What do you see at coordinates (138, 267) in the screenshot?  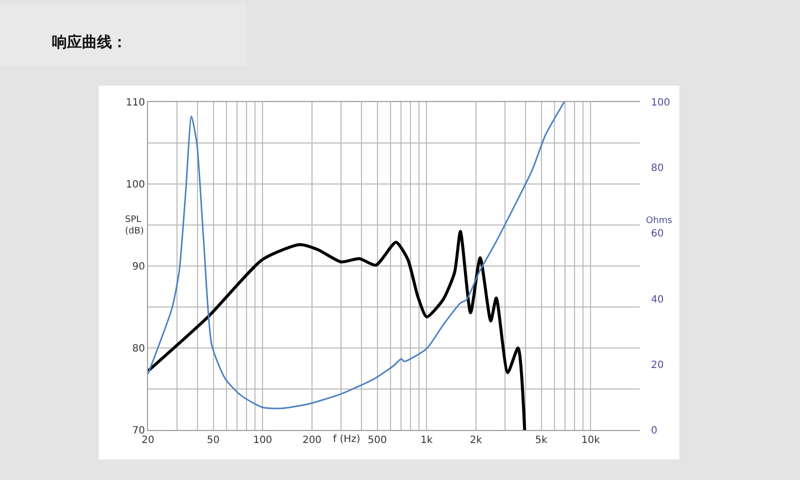 I see `y-tick-label: 90` at bounding box center [138, 267].